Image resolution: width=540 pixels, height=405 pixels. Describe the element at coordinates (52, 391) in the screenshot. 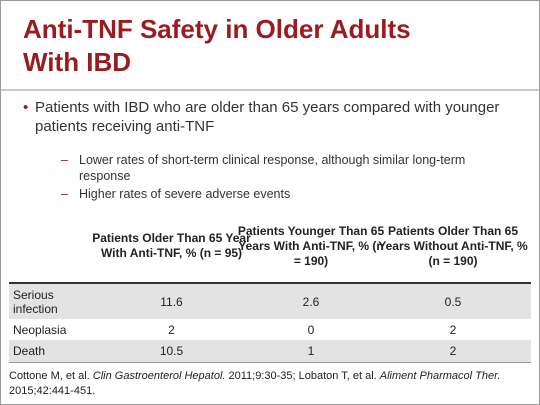

I see `citation-text: 2015;42:441-451.` at that location.